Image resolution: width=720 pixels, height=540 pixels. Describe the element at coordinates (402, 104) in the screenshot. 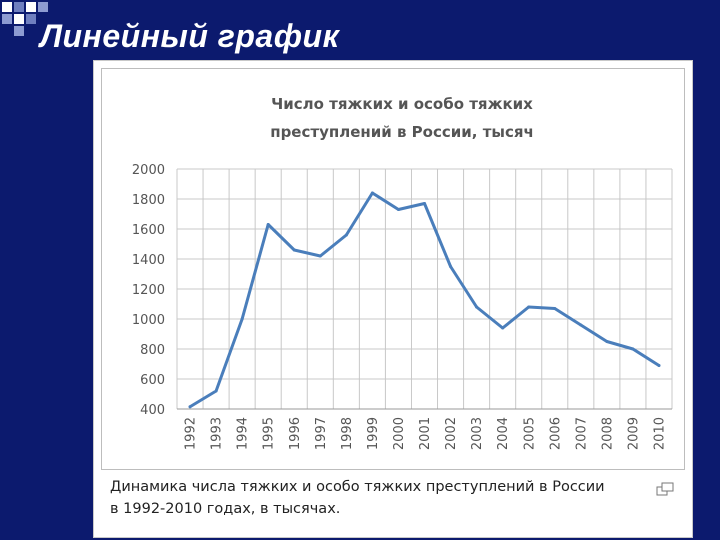

I see `chart-title-line-1: Число тяжких и особо тяжких` at that location.